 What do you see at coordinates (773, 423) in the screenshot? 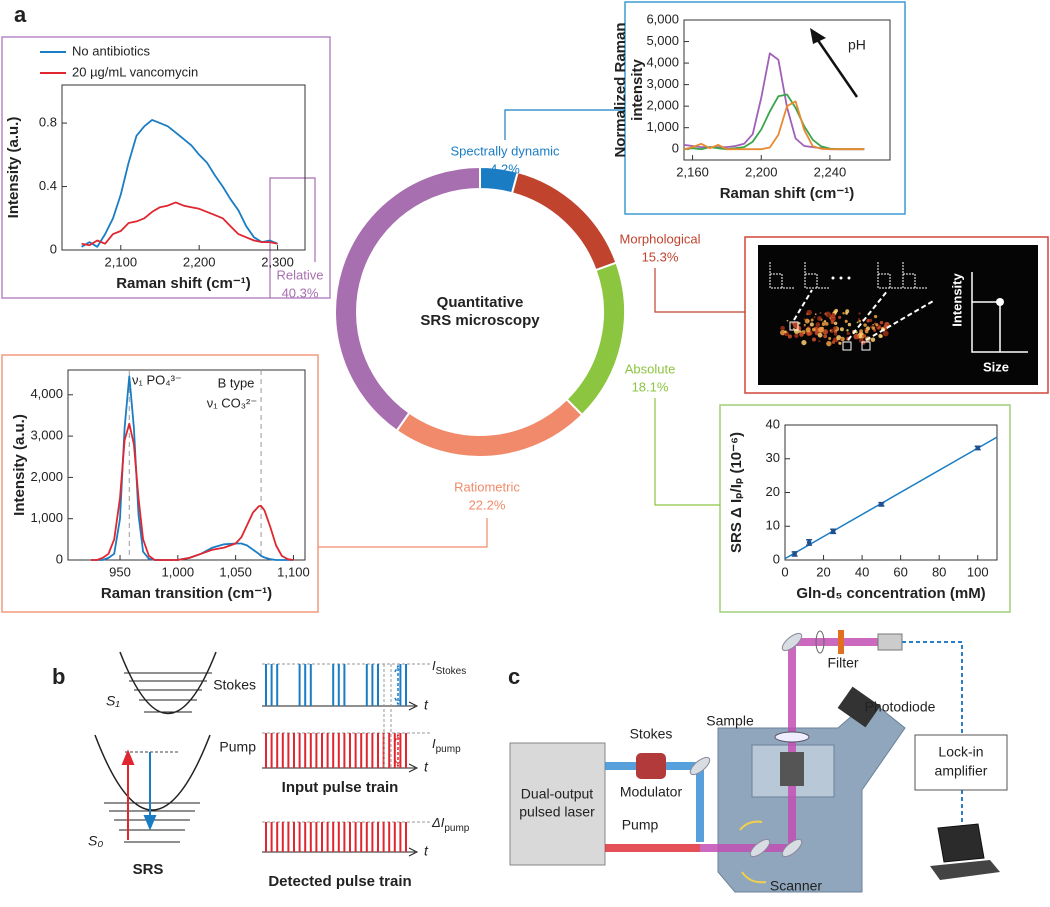
I see `y-tick-label: 40` at bounding box center [773, 423].